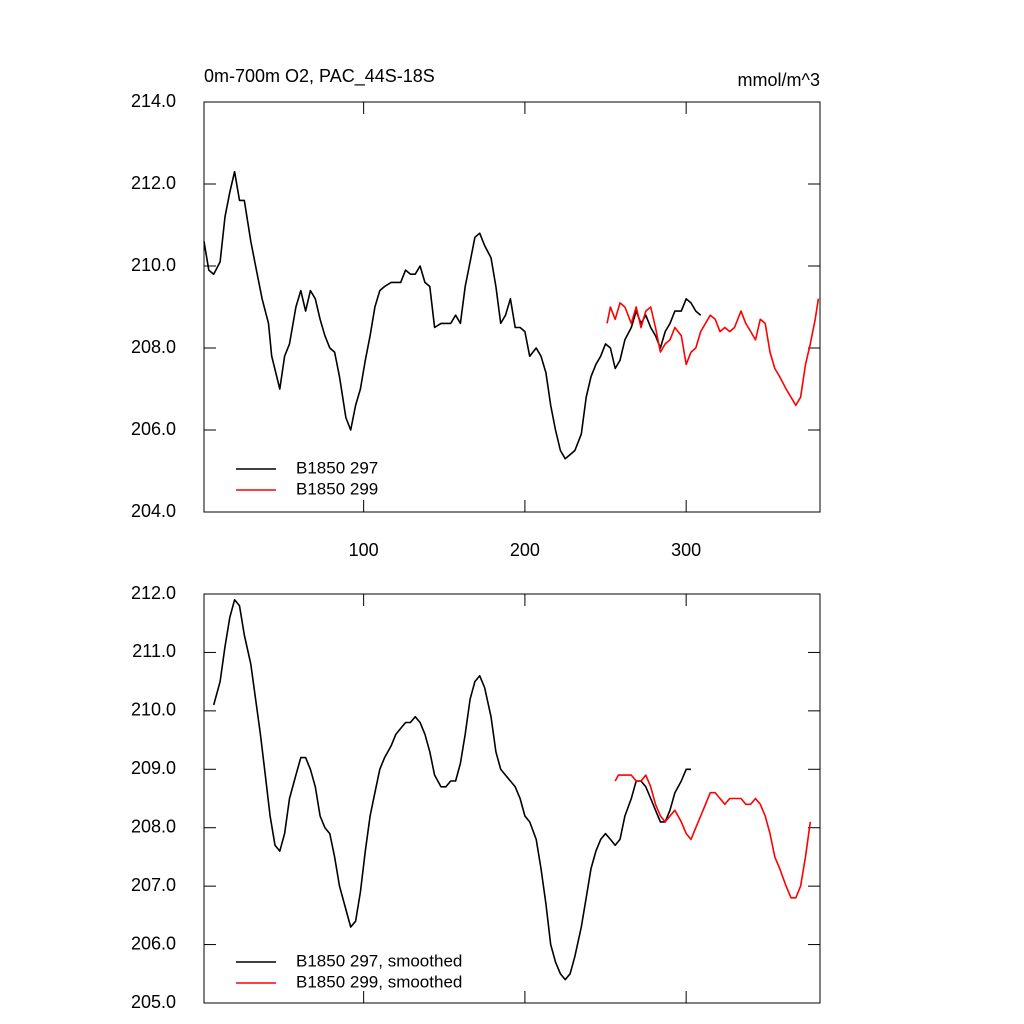 Image resolution: width=1024 pixels, height=1024 pixels. I want to click on y-tick-label: 214.0, so click(153, 101).